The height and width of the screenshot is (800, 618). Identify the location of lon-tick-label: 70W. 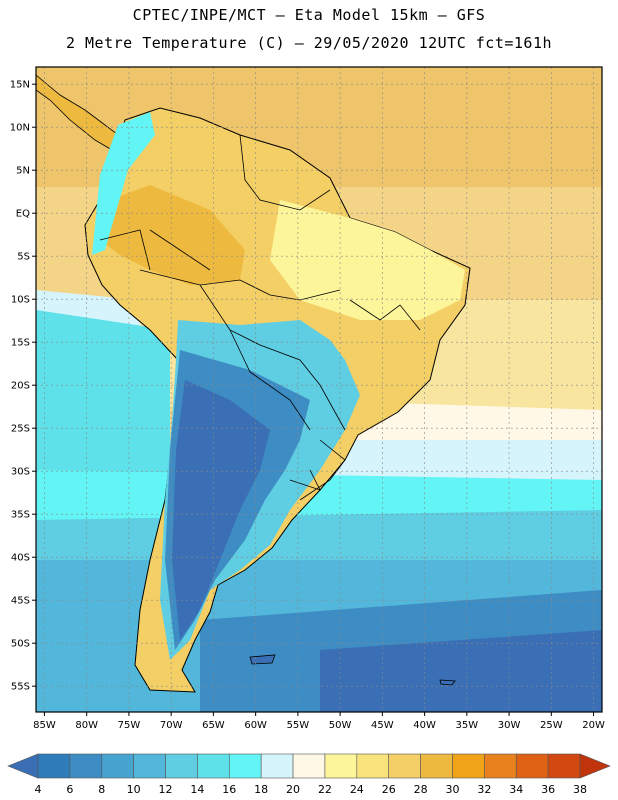
(171, 725).